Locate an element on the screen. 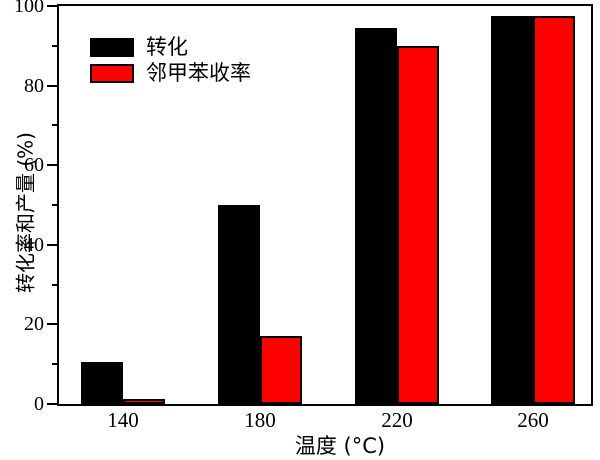  legend-swatch-conversion is located at coordinates (112, 47).